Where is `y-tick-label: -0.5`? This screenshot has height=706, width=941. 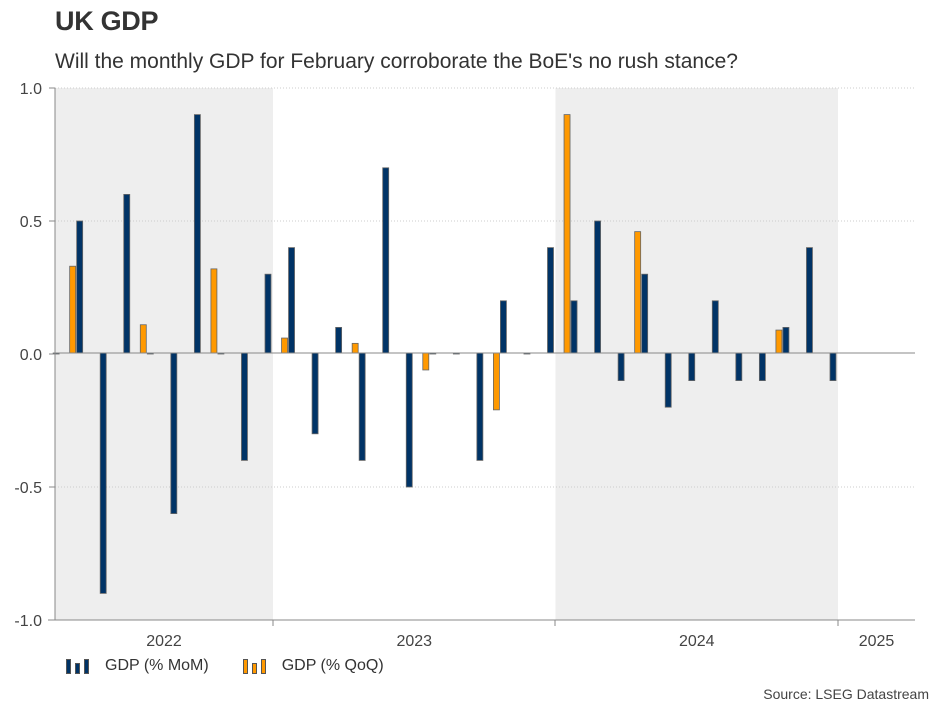 y-tick-label: -0.5 is located at coordinates (28, 488).